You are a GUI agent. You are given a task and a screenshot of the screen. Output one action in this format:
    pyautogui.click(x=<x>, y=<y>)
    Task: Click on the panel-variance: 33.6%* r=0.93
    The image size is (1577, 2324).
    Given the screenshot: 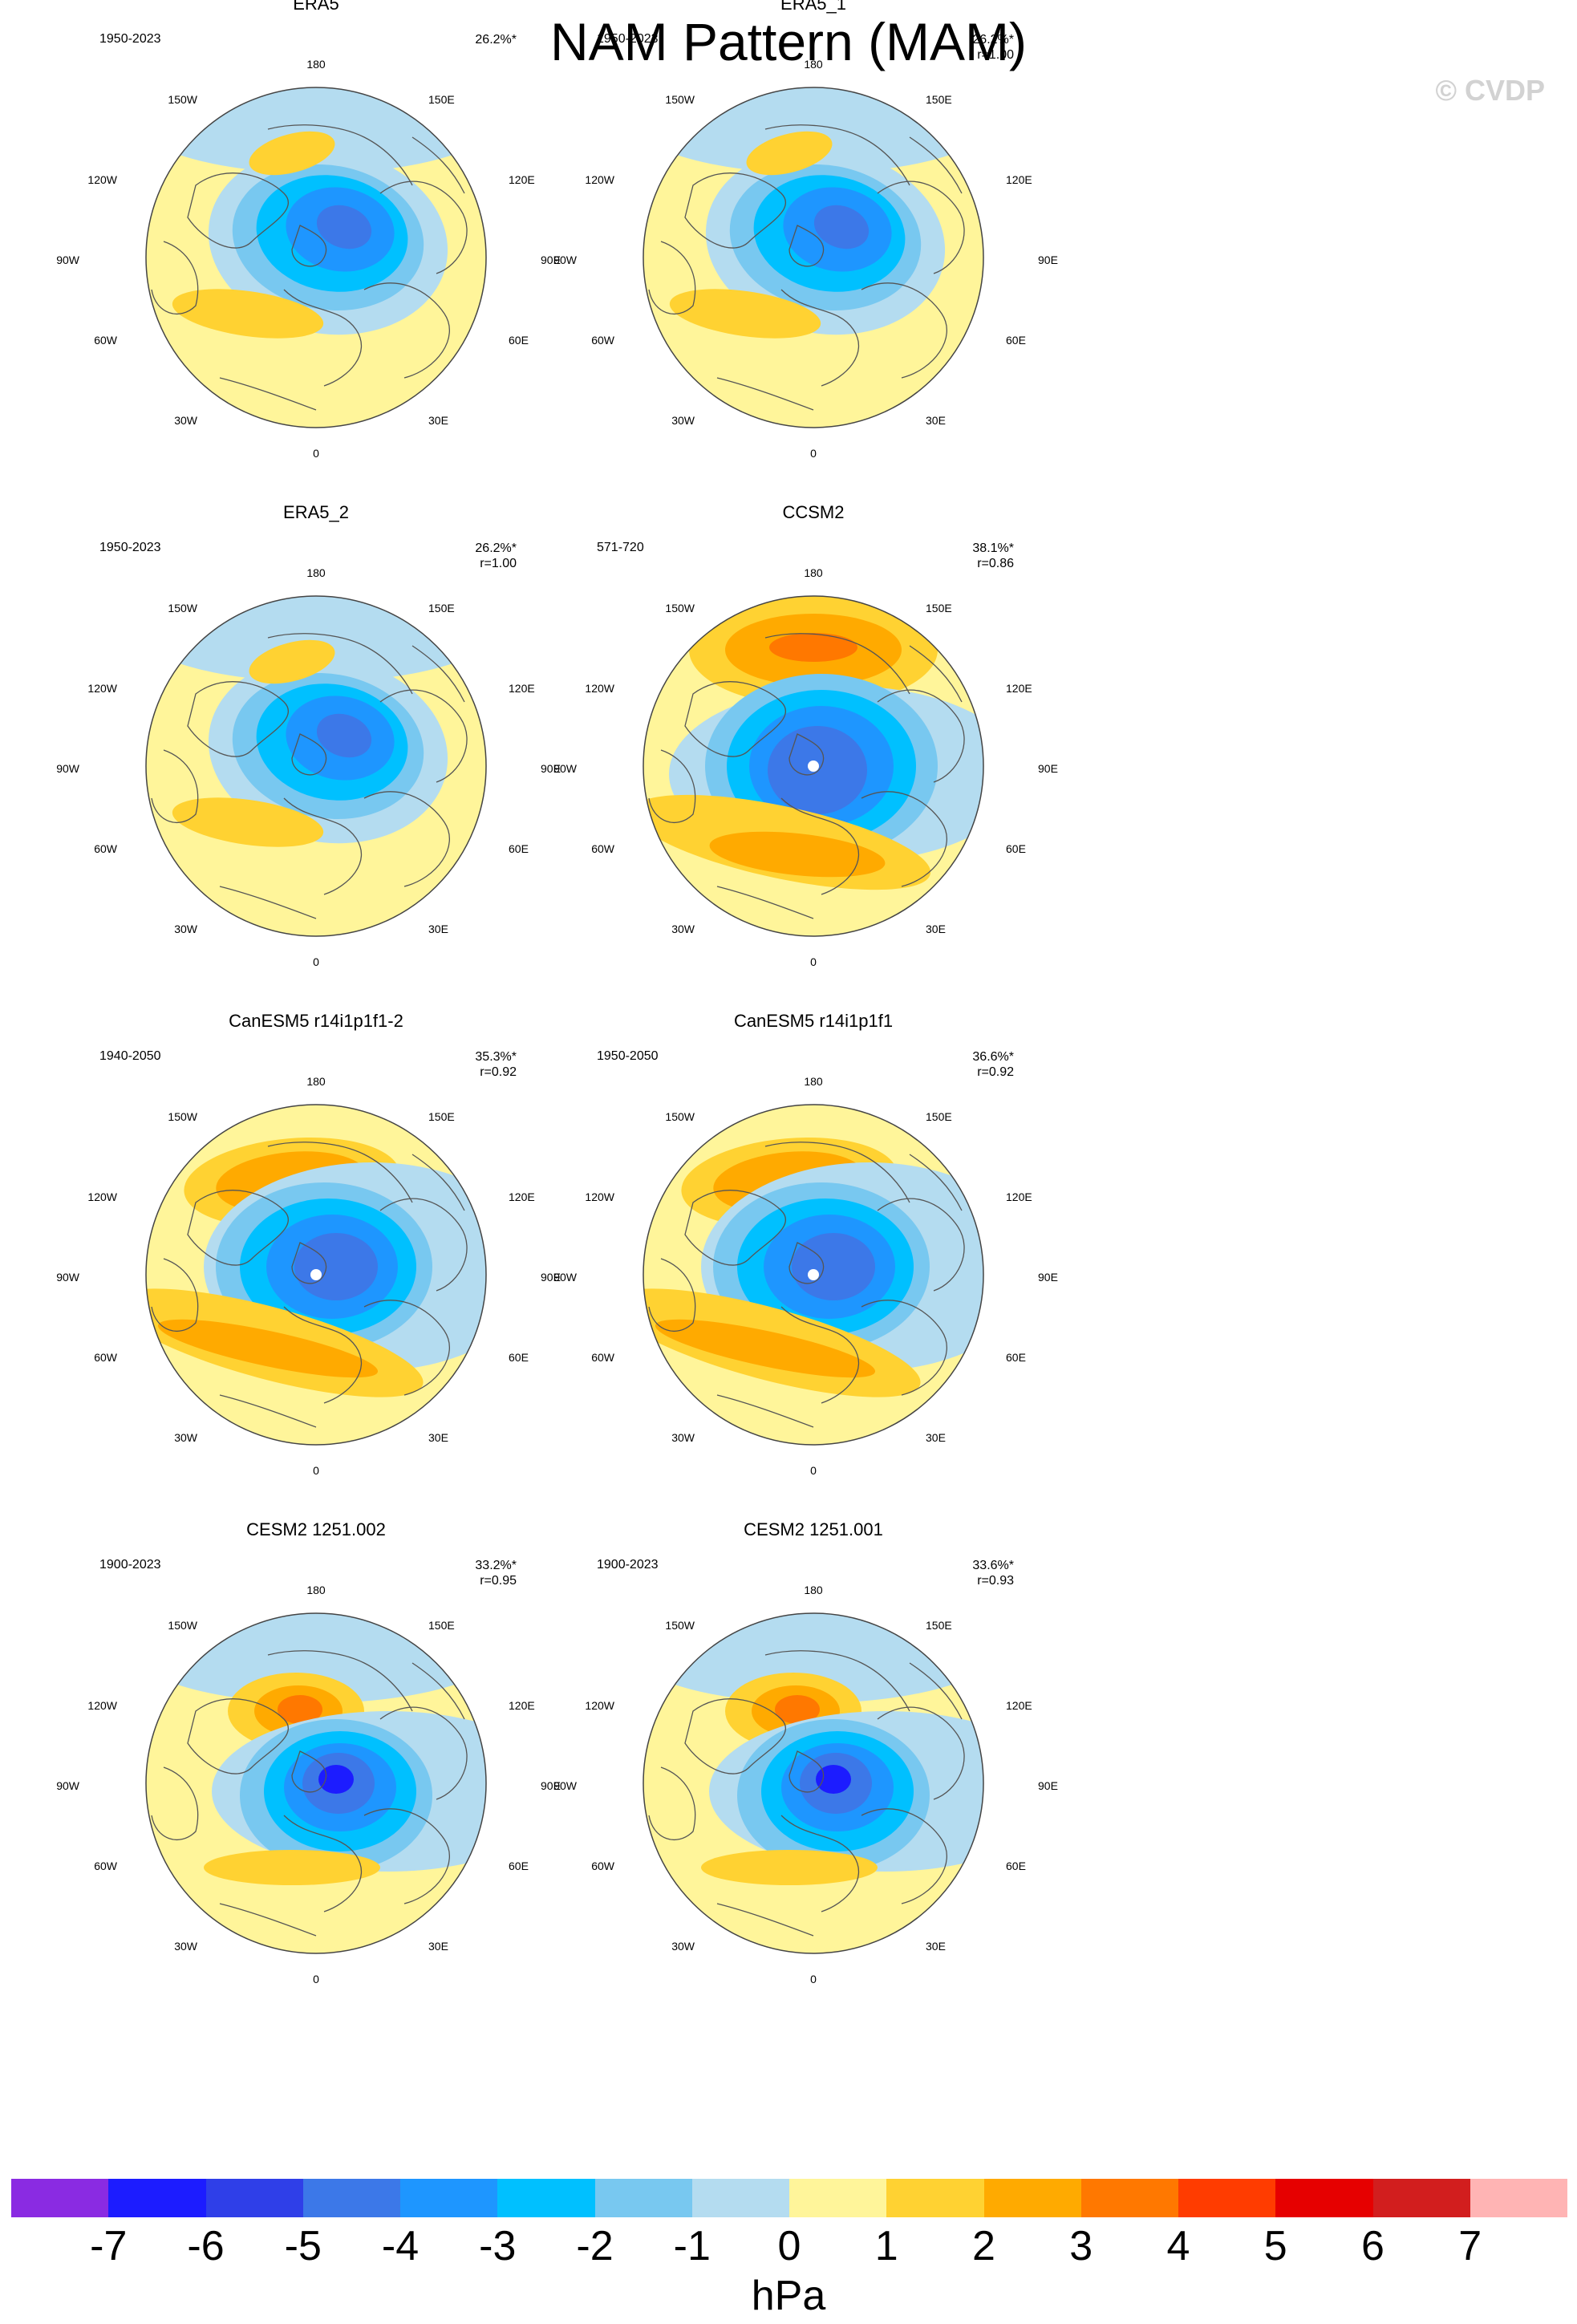 What is the action you would take?
    pyautogui.click(x=962, y=1573)
    